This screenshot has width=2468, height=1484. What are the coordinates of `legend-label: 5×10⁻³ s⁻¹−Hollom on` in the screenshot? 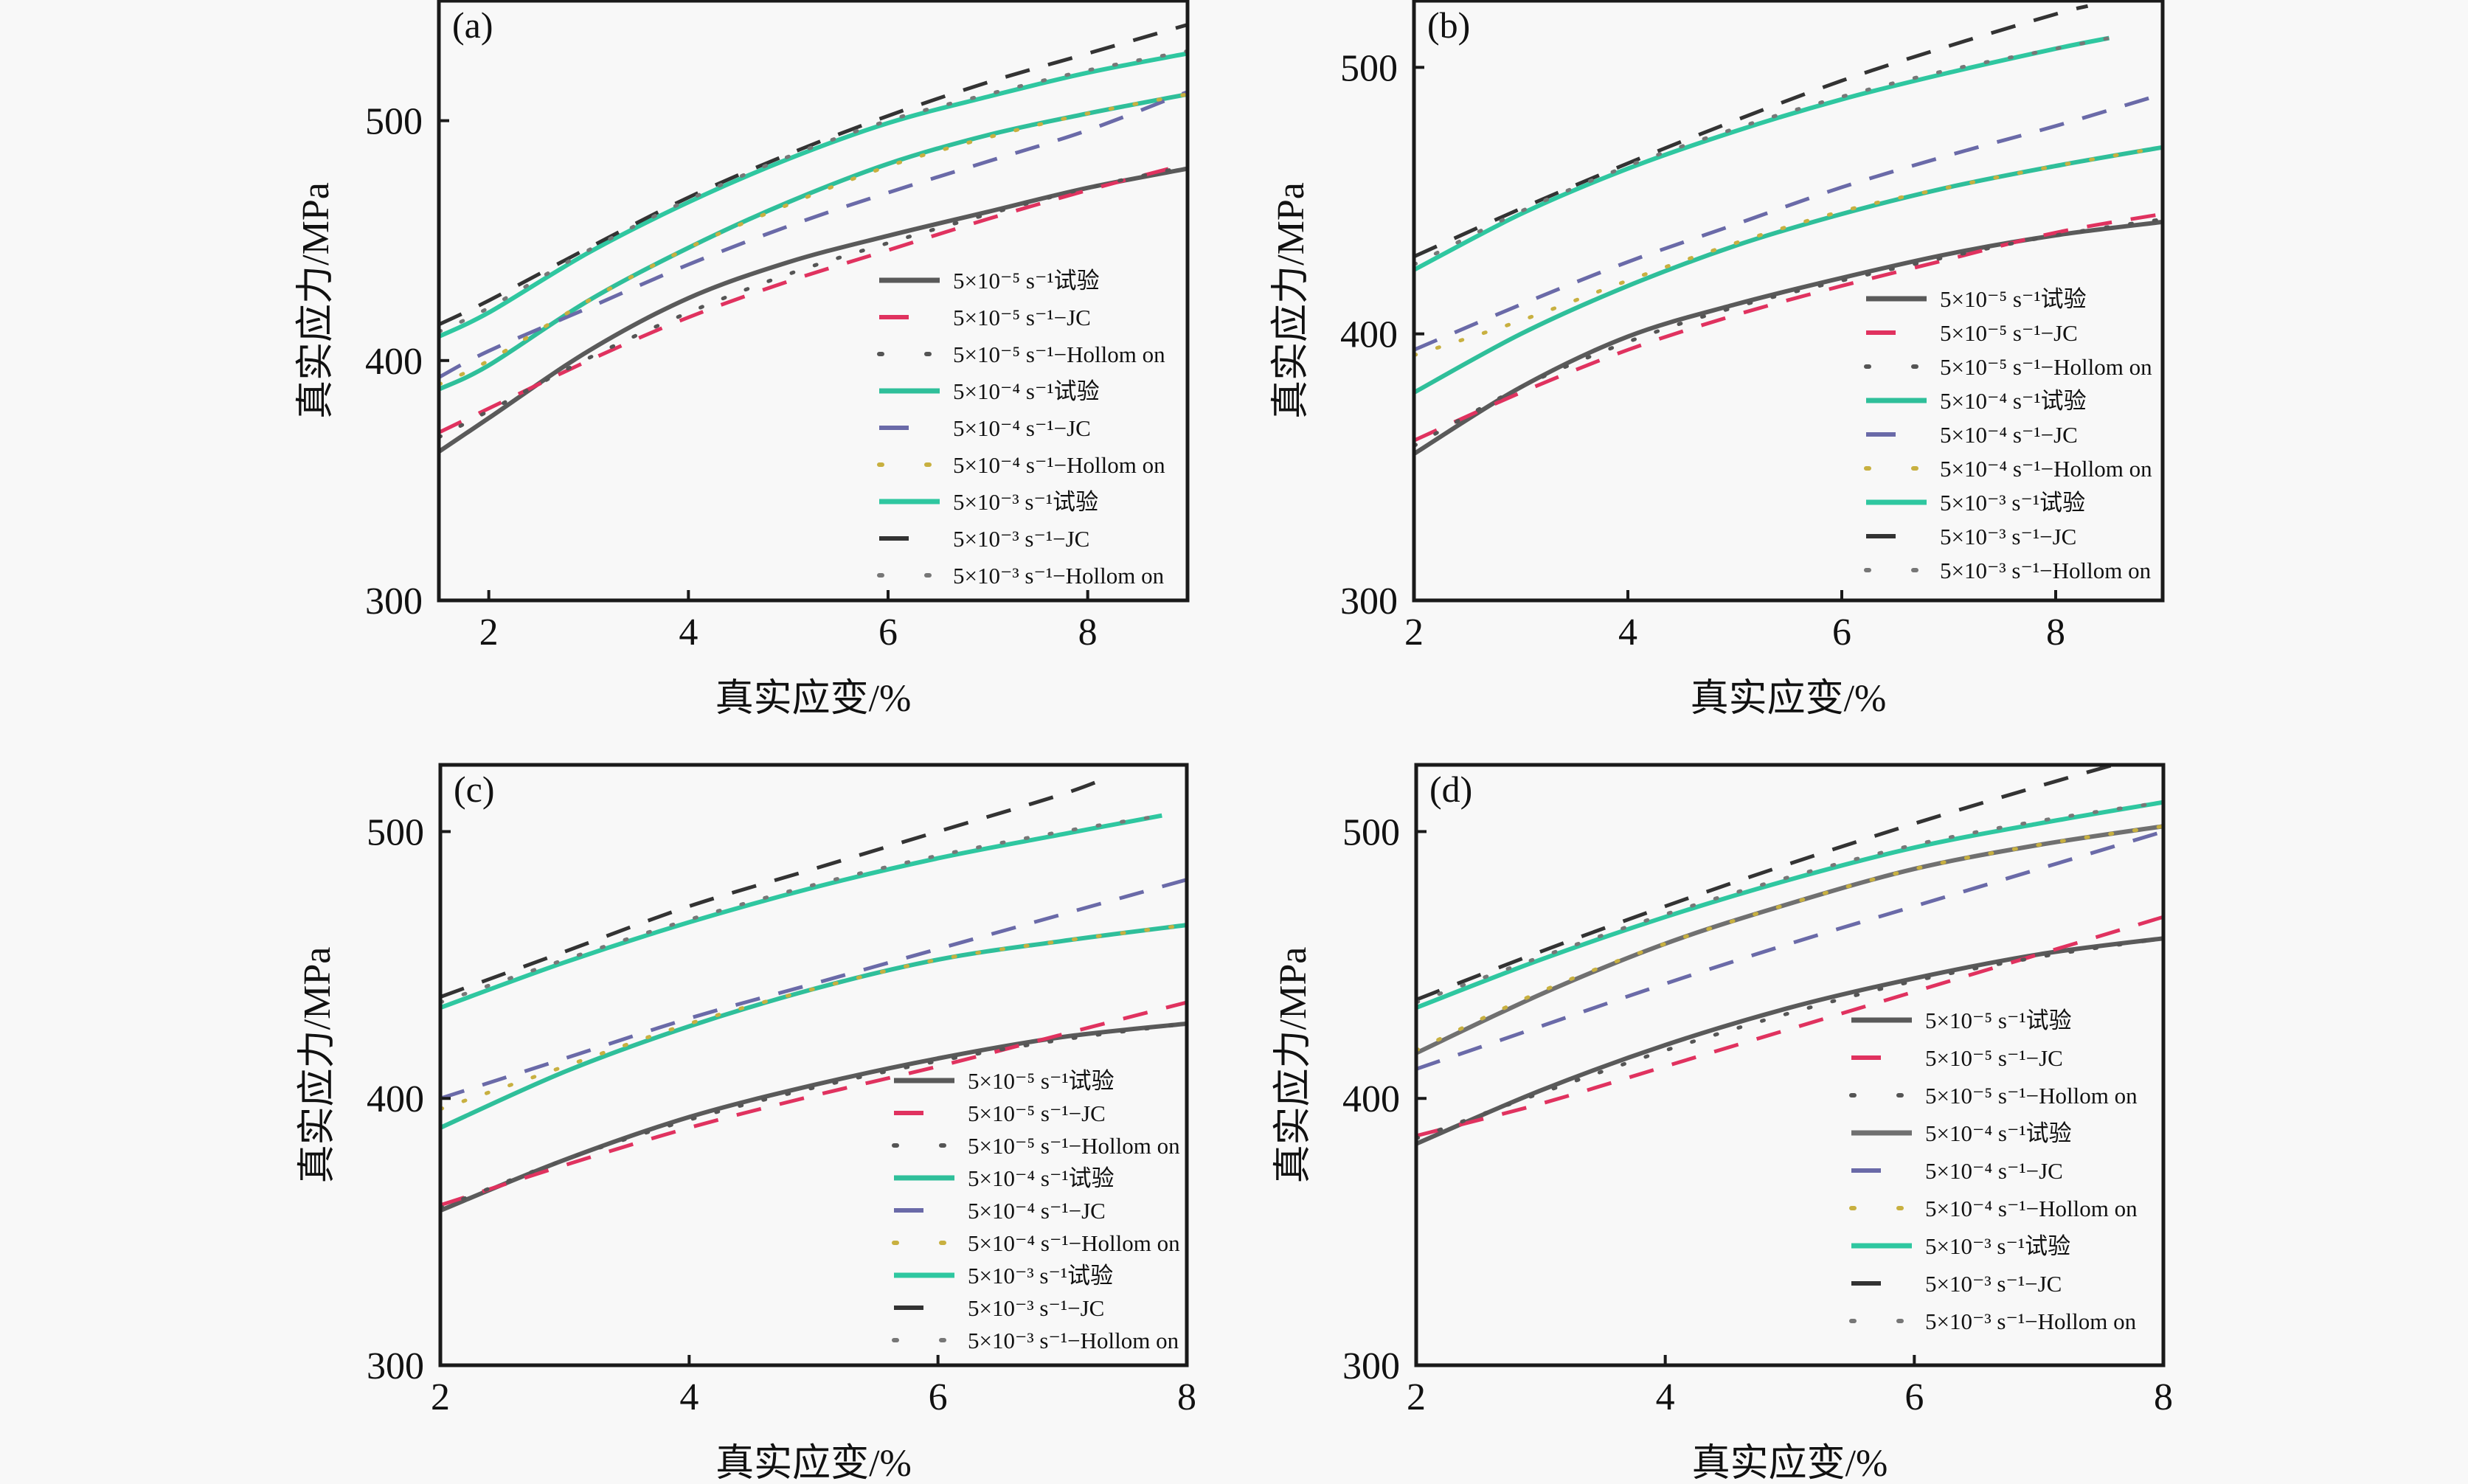 It's located at (2046, 570).